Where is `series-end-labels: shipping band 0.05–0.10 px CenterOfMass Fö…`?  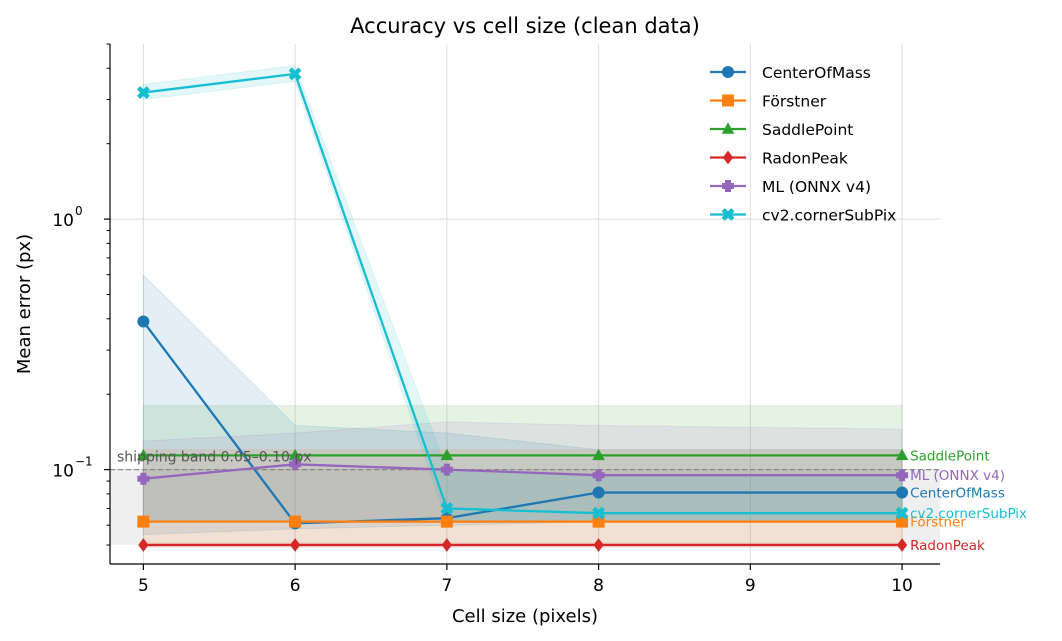 series-end-labels: shipping band 0.05–0.10 px CenterOfMass Fö… is located at coordinates (572, 501).